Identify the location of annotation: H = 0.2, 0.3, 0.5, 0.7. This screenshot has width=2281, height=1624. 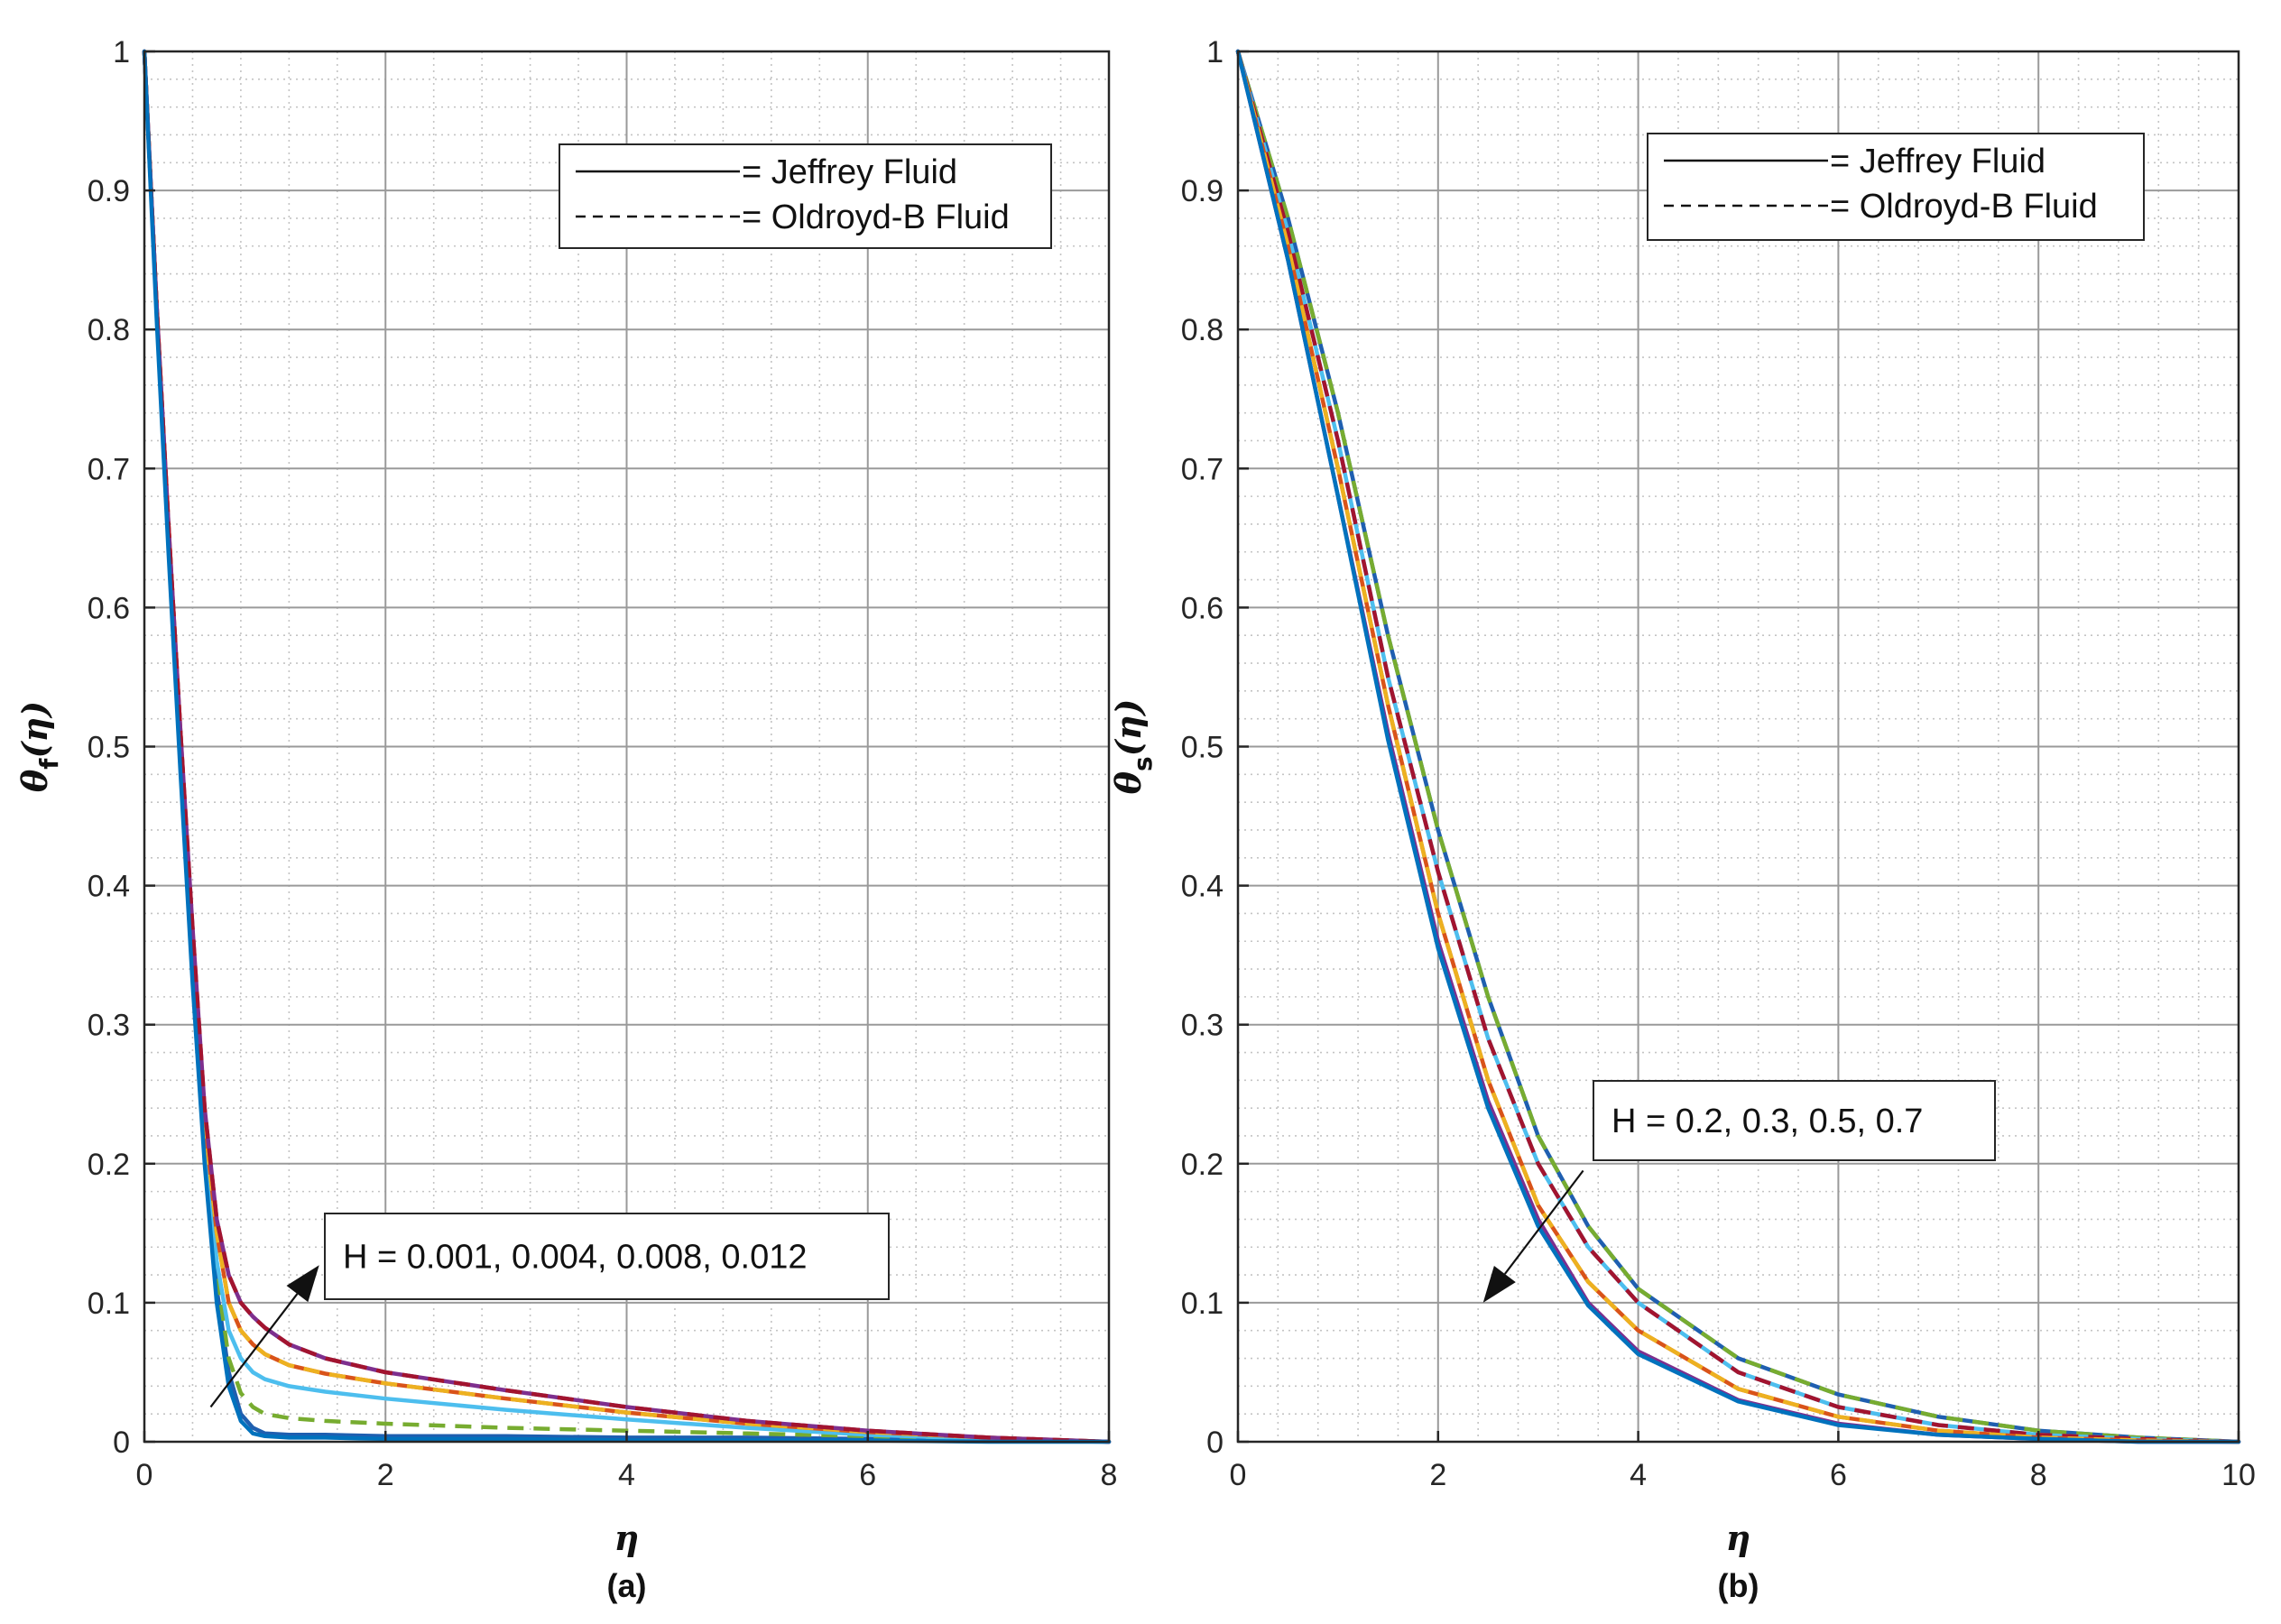
(1739, 1192).